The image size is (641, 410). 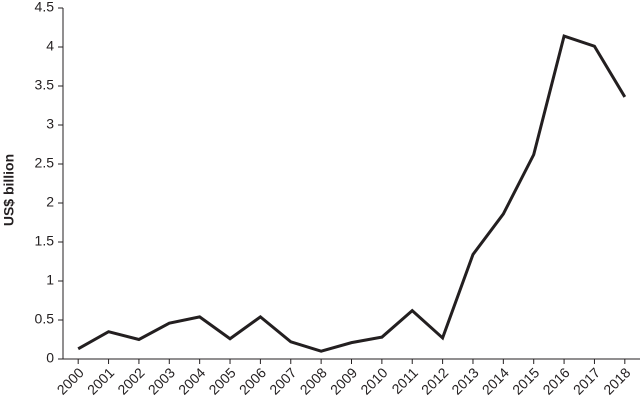 I want to click on x-tick-label: 2000, so click(x=70, y=380).